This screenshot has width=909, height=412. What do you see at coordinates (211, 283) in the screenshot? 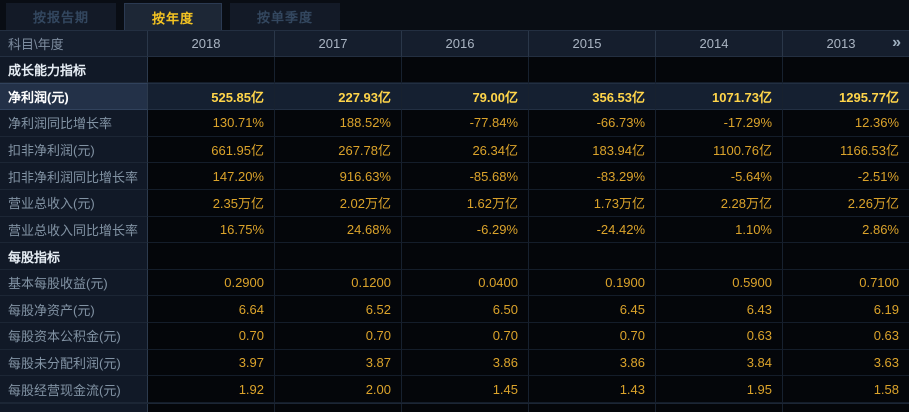
I see `cell-value: 0.2900` at bounding box center [211, 283].